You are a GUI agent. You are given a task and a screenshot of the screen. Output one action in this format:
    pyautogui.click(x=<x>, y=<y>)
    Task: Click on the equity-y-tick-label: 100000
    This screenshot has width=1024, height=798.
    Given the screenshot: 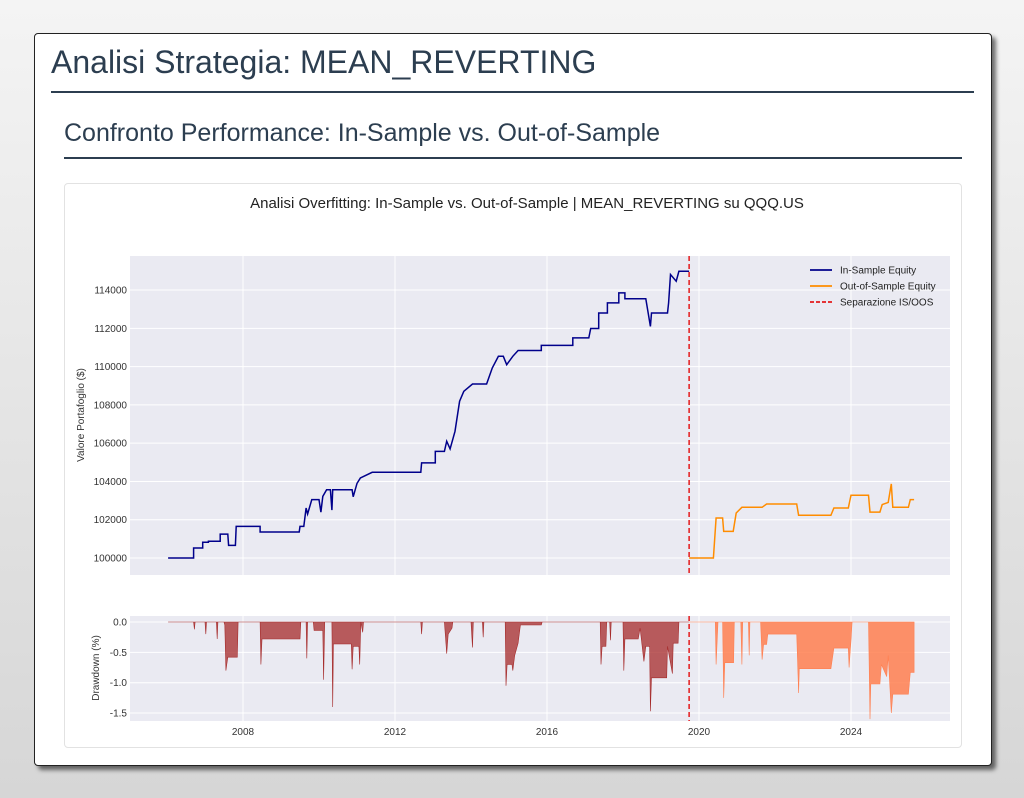 What is the action you would take?
    pyautogui.click(x=111, y=559)
    